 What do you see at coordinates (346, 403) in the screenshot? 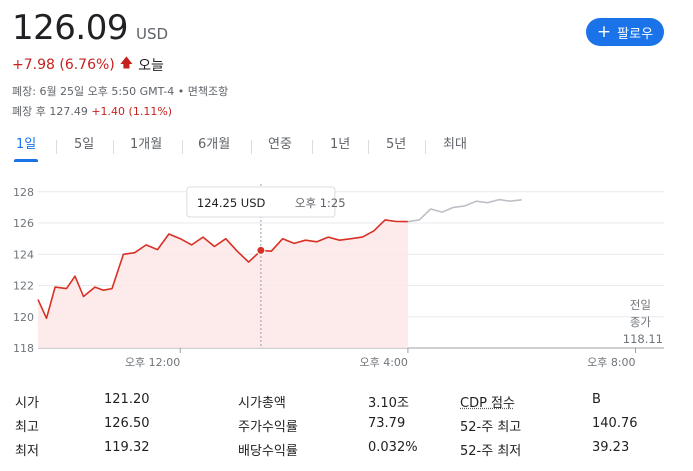
I see `stats-row: 시가 121.20 시가총액 3.10조 CDP 점수 B` at bounding box center [346, 403].